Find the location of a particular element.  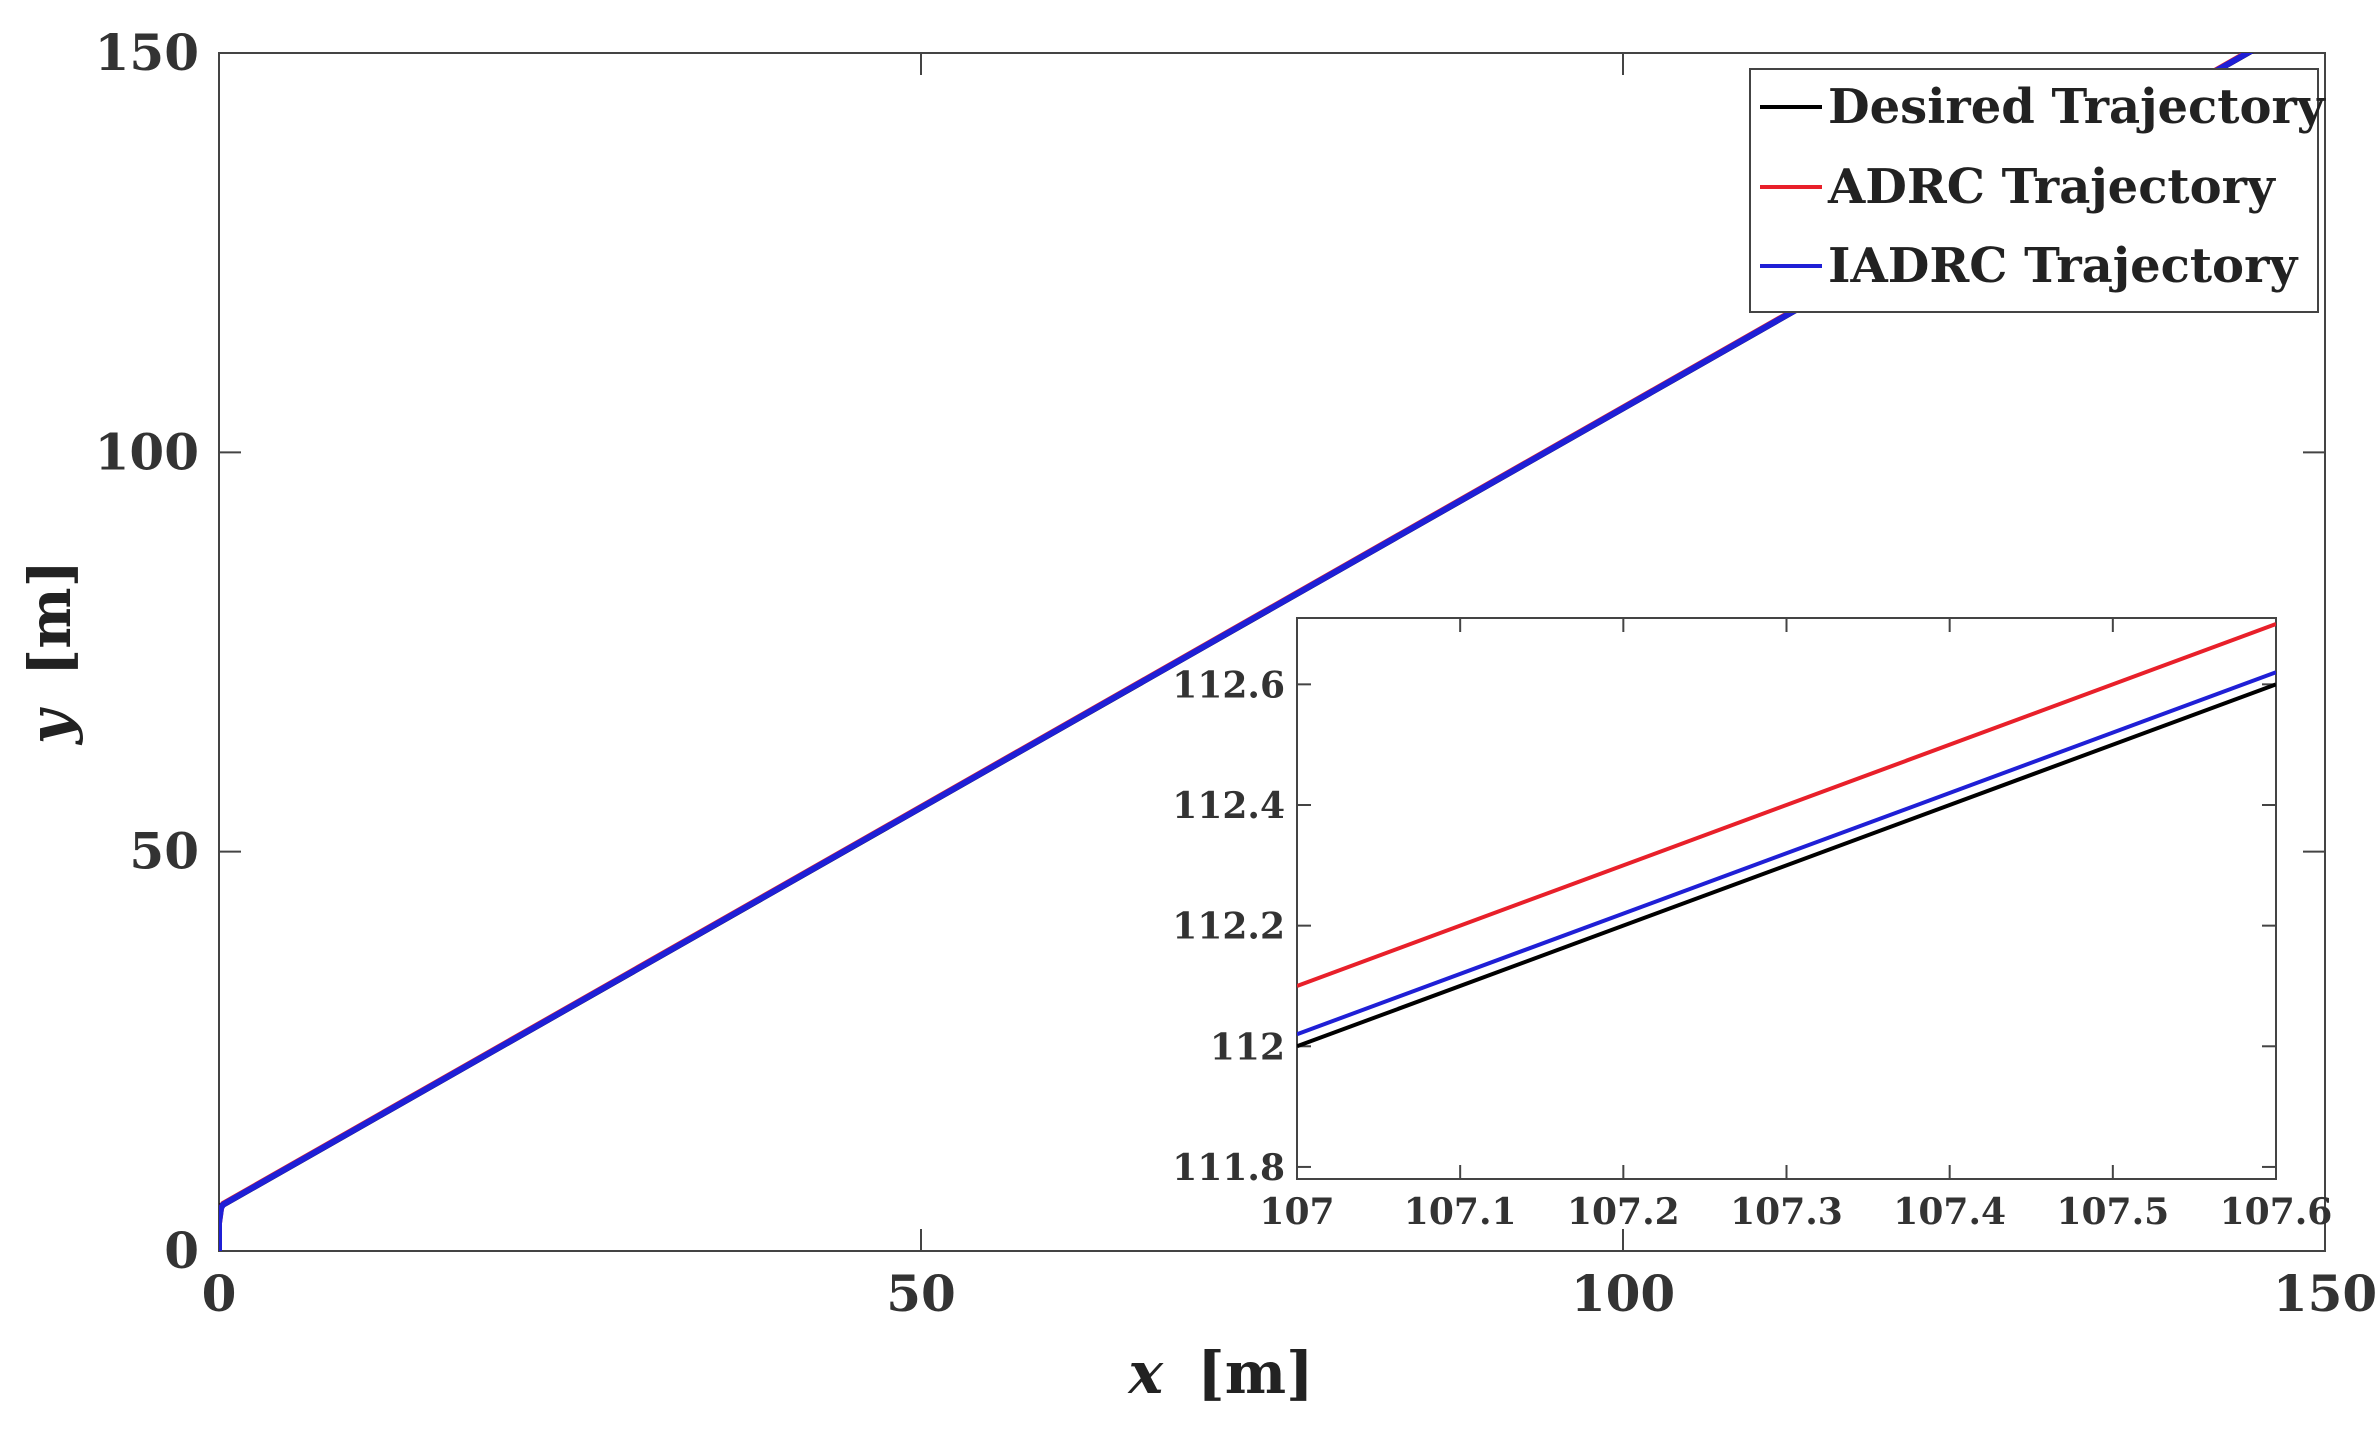

inset-x-tick-label: 107.3 is located at coordinates (1786, 1212).